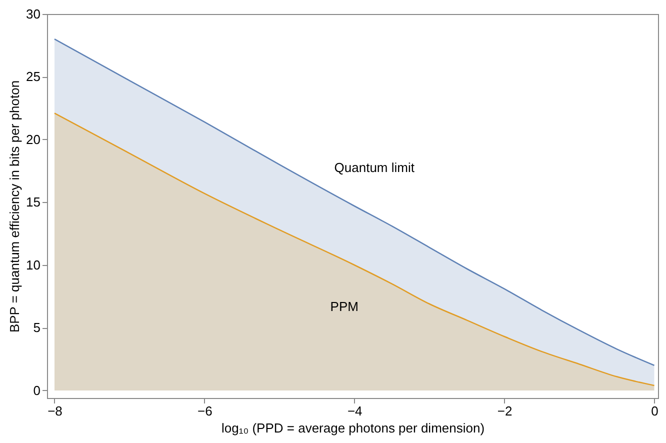  Describe the element at coordinates (55, 411) in the screenshot. I see `x-tick-label: −8` at that location.